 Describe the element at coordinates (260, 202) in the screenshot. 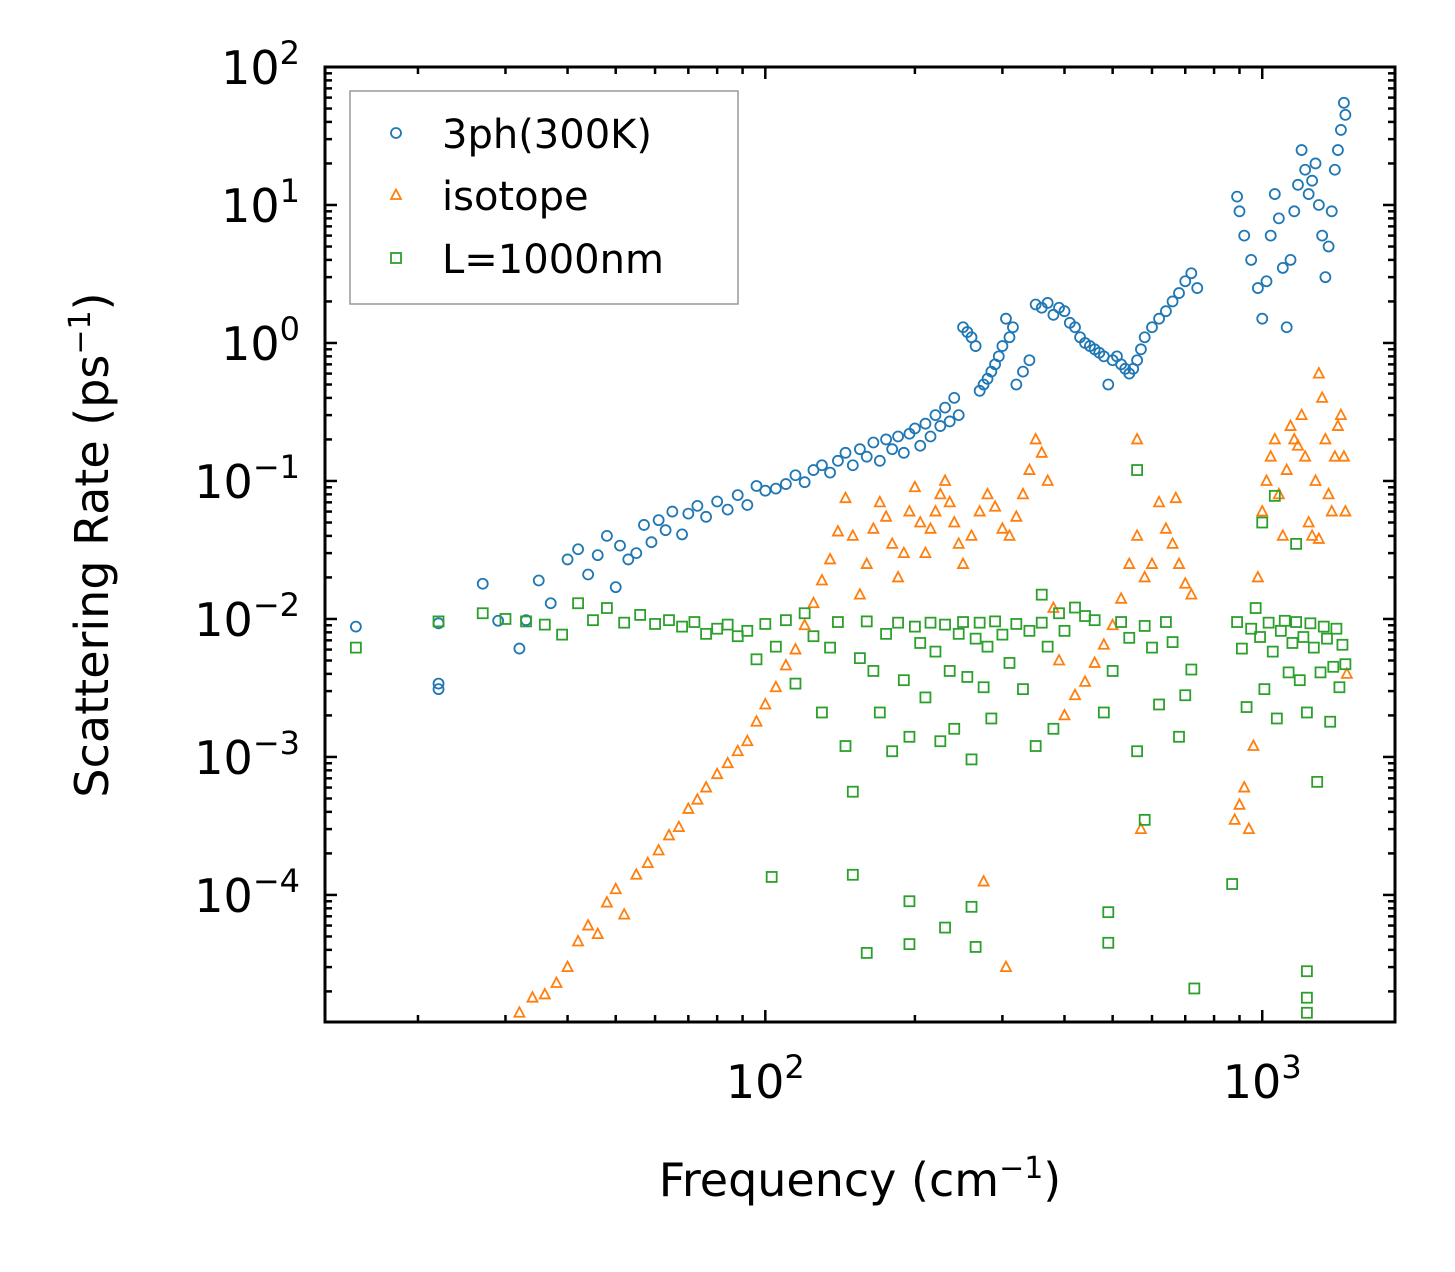

I see `y-tick-label: 10¹` at that location.